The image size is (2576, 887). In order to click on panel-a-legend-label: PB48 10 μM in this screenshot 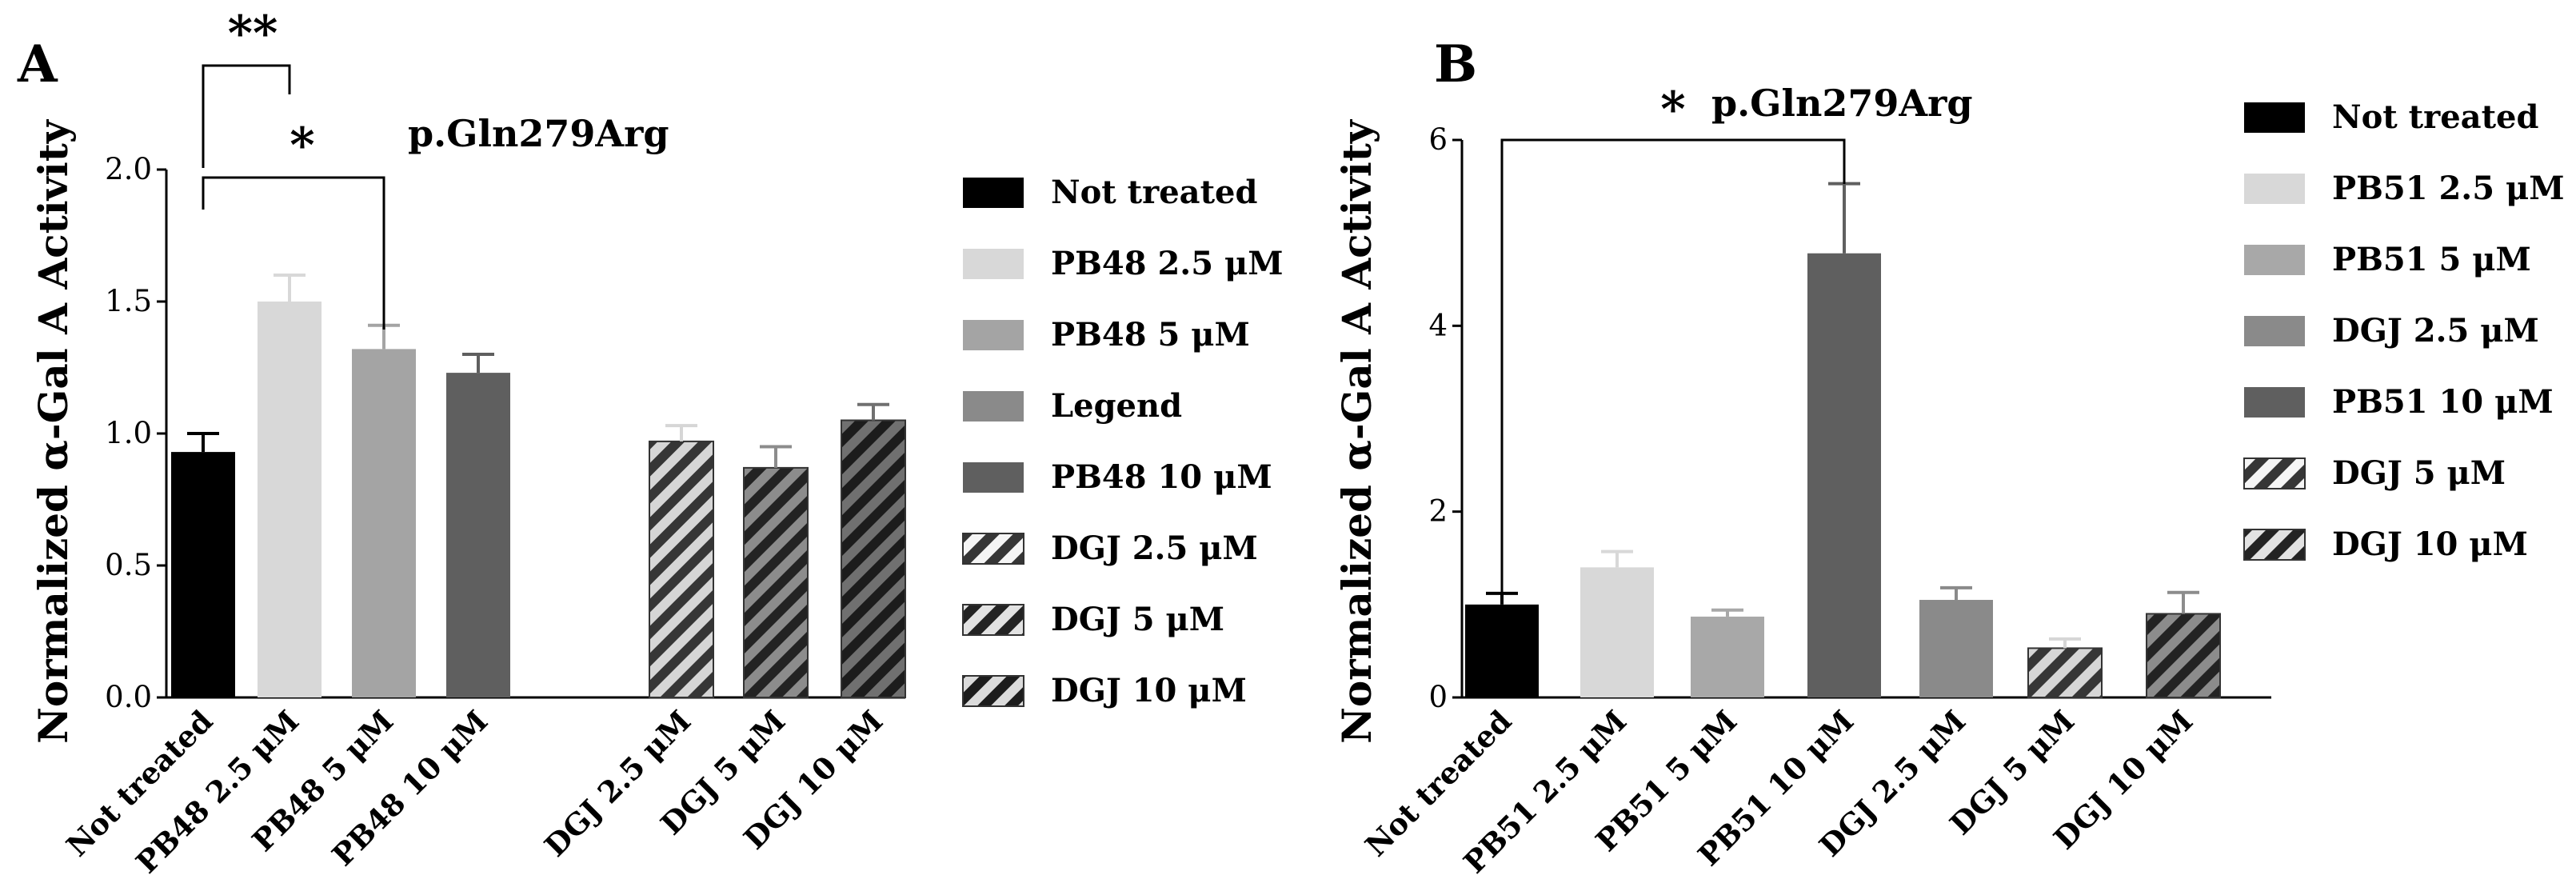, I will do `click(1161, 477)`.